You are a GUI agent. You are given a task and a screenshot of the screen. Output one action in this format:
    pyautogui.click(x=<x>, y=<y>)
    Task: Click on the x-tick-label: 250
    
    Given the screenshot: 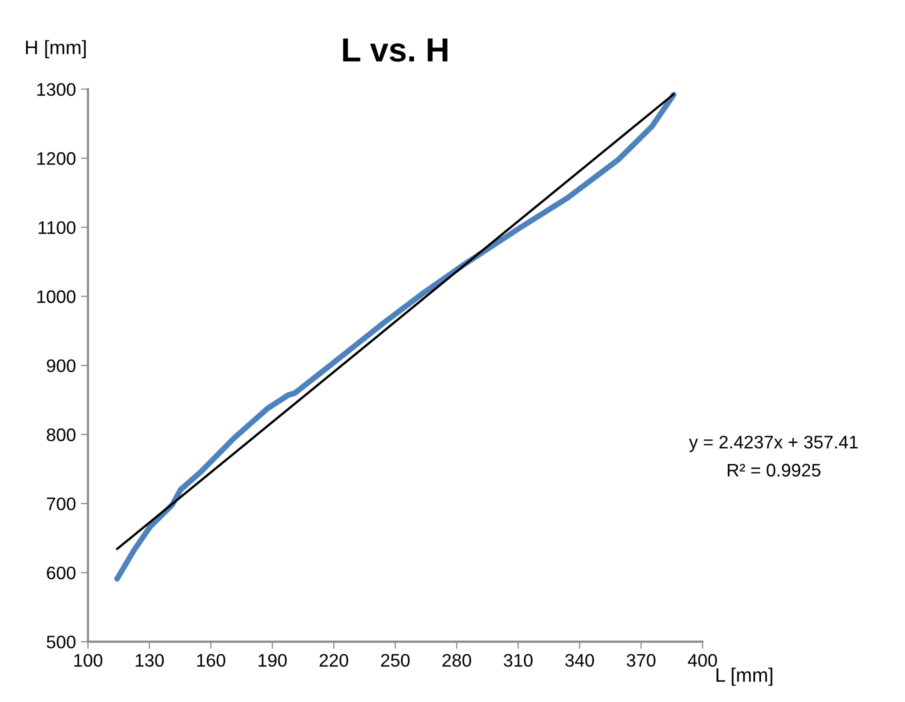 What is the action you would take?
    pyautogui.click(x=395, y=660)
    